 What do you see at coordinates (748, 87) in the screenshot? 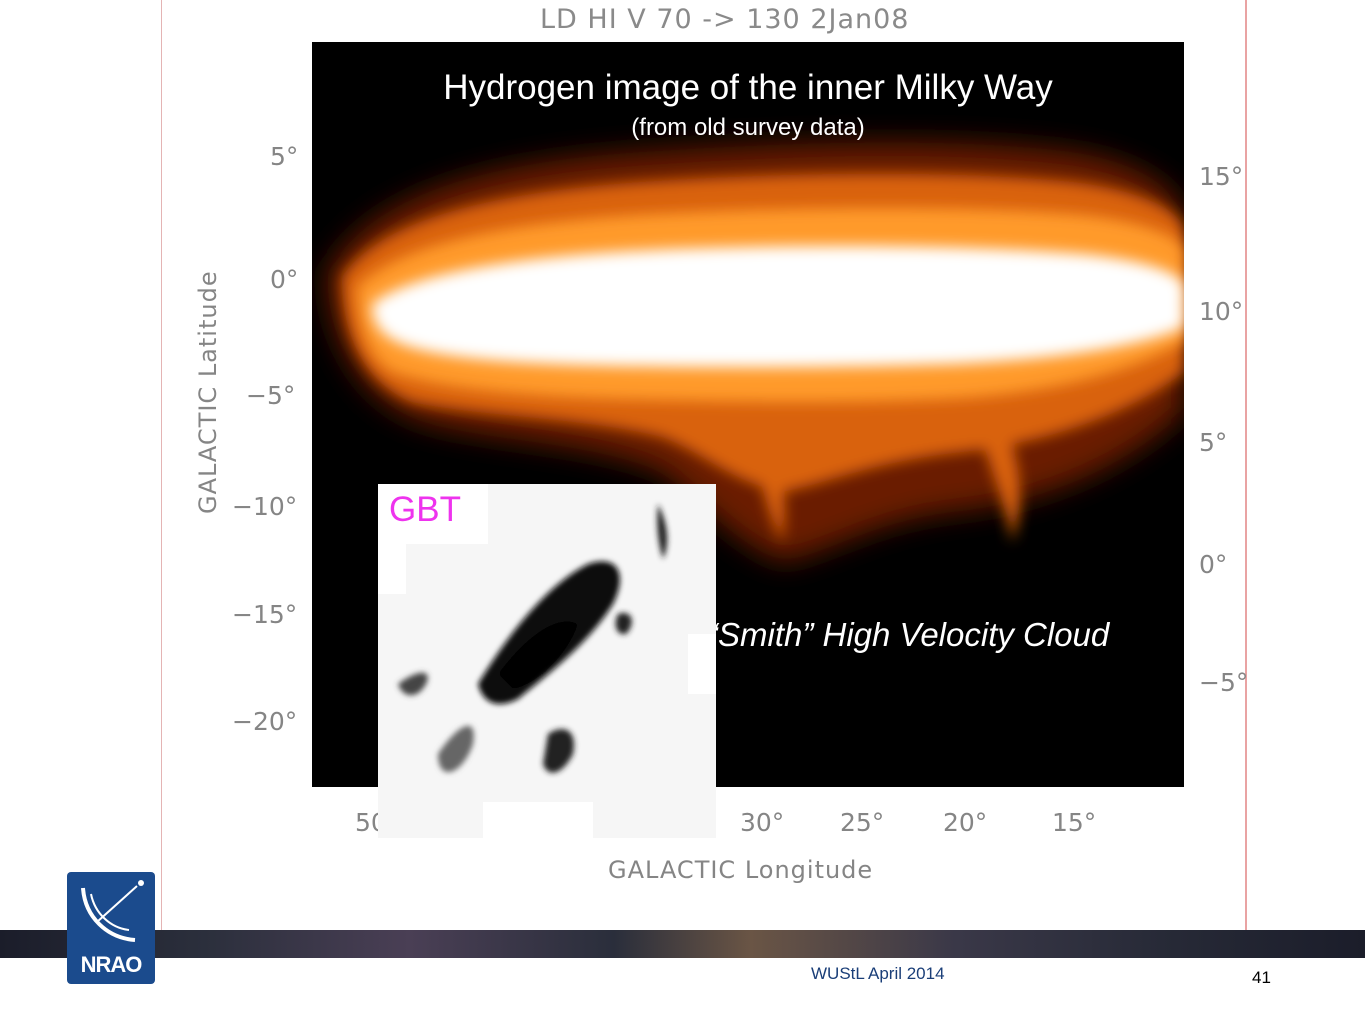
I see `image-title: Hydrogen image of the inner Milky Way` at bounding box center [748, 87].